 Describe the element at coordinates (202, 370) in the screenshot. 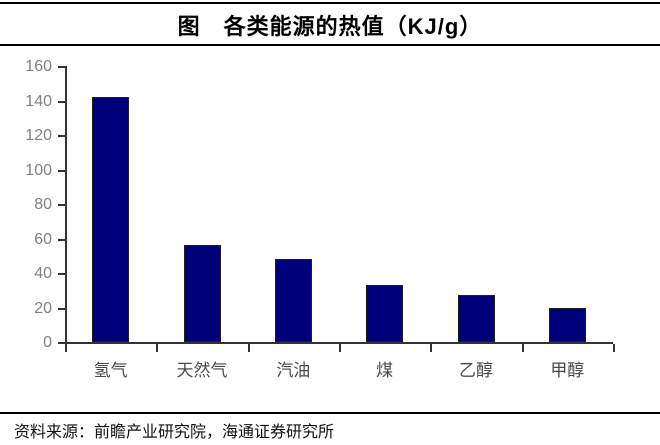

I see `x-axis-category-label: 天然气` at that location.